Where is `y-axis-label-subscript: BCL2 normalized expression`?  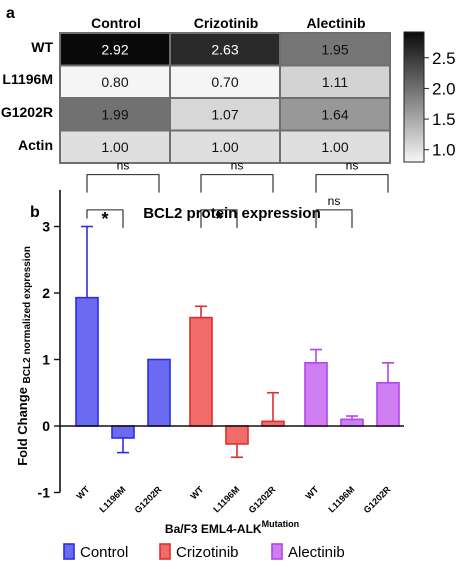
y-axis-label-subscript: BCL2 normalized expression is located at coordinates (27, 314).